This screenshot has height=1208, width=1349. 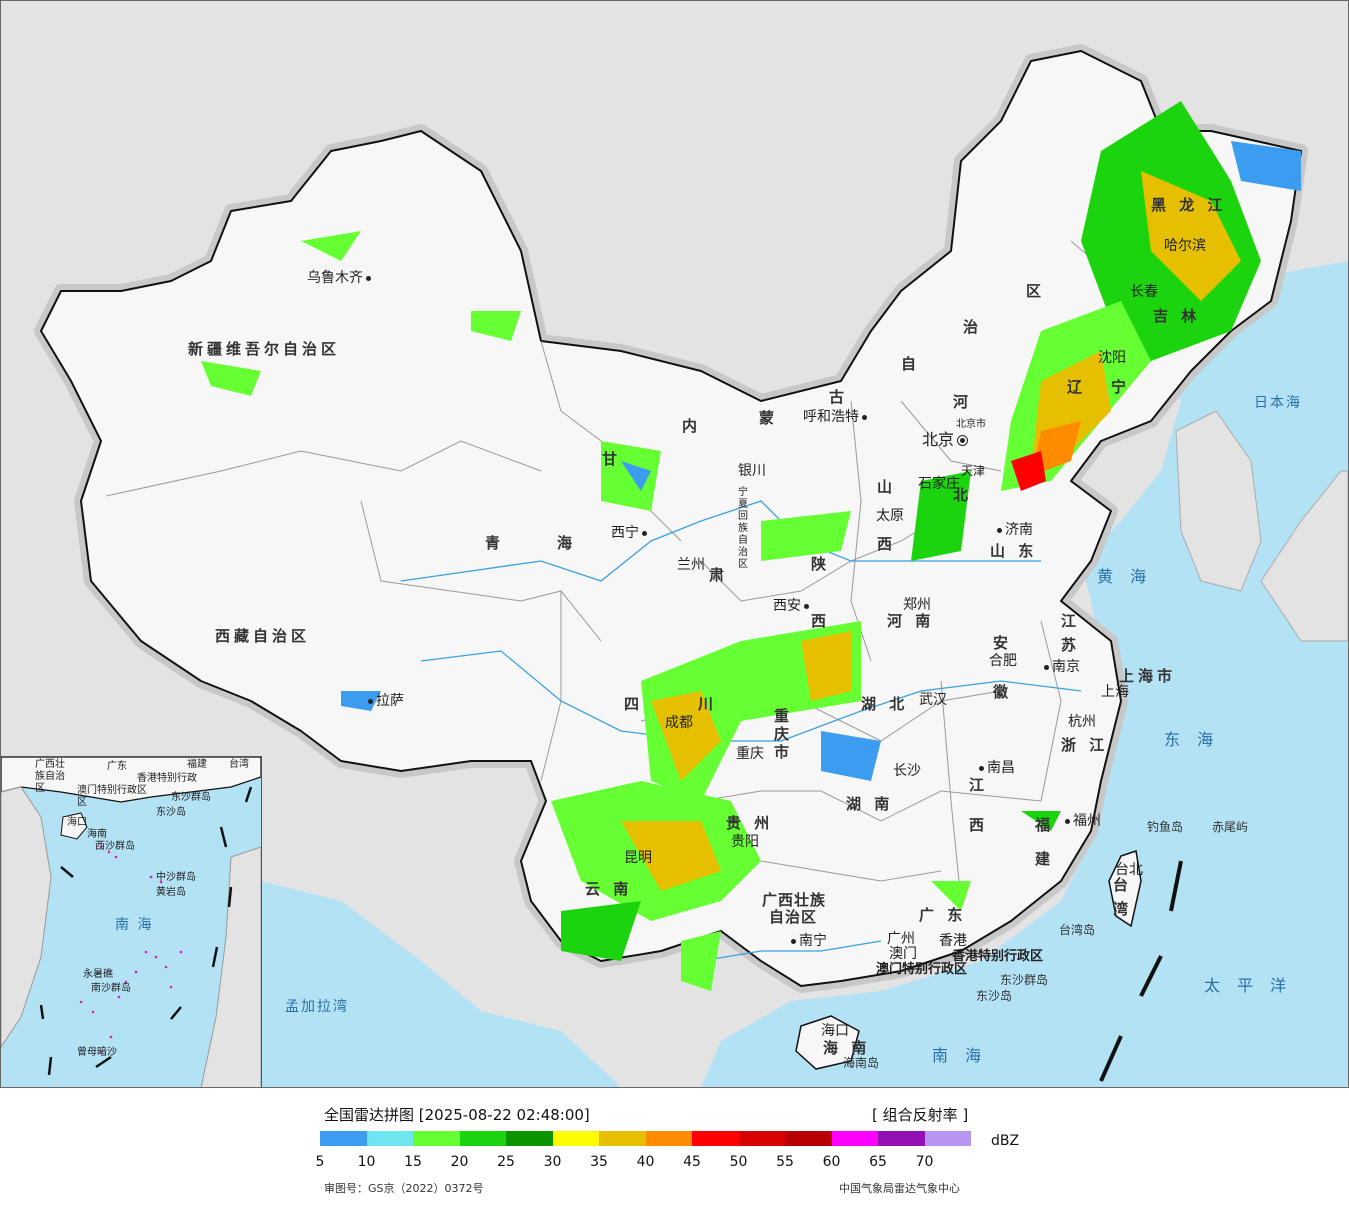 I want to click on city-yinchuan: 银川, so click(x=752, y=471).